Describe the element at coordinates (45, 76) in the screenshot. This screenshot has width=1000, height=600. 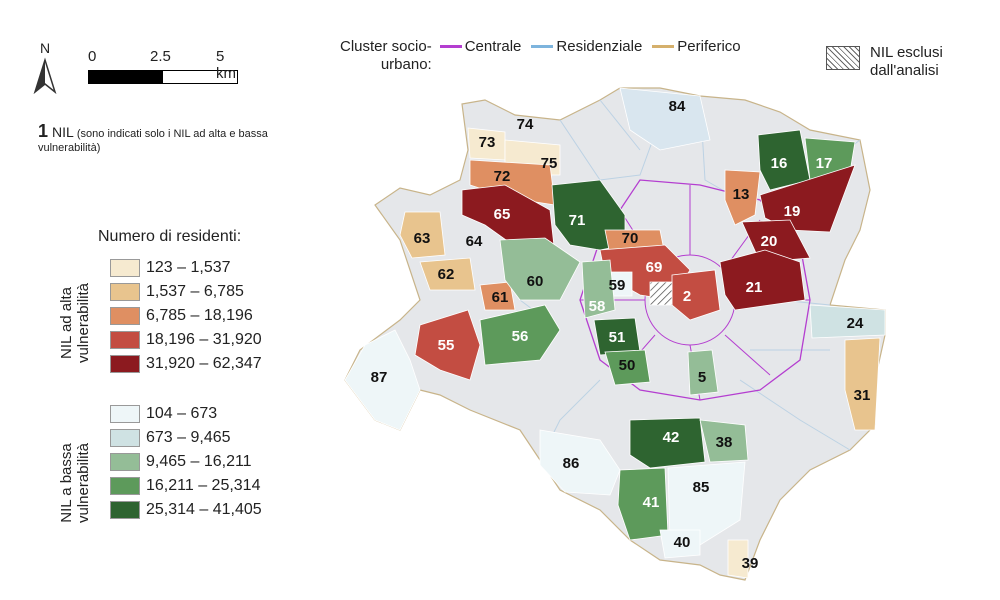
I see `north-arrow-icon` at that location.